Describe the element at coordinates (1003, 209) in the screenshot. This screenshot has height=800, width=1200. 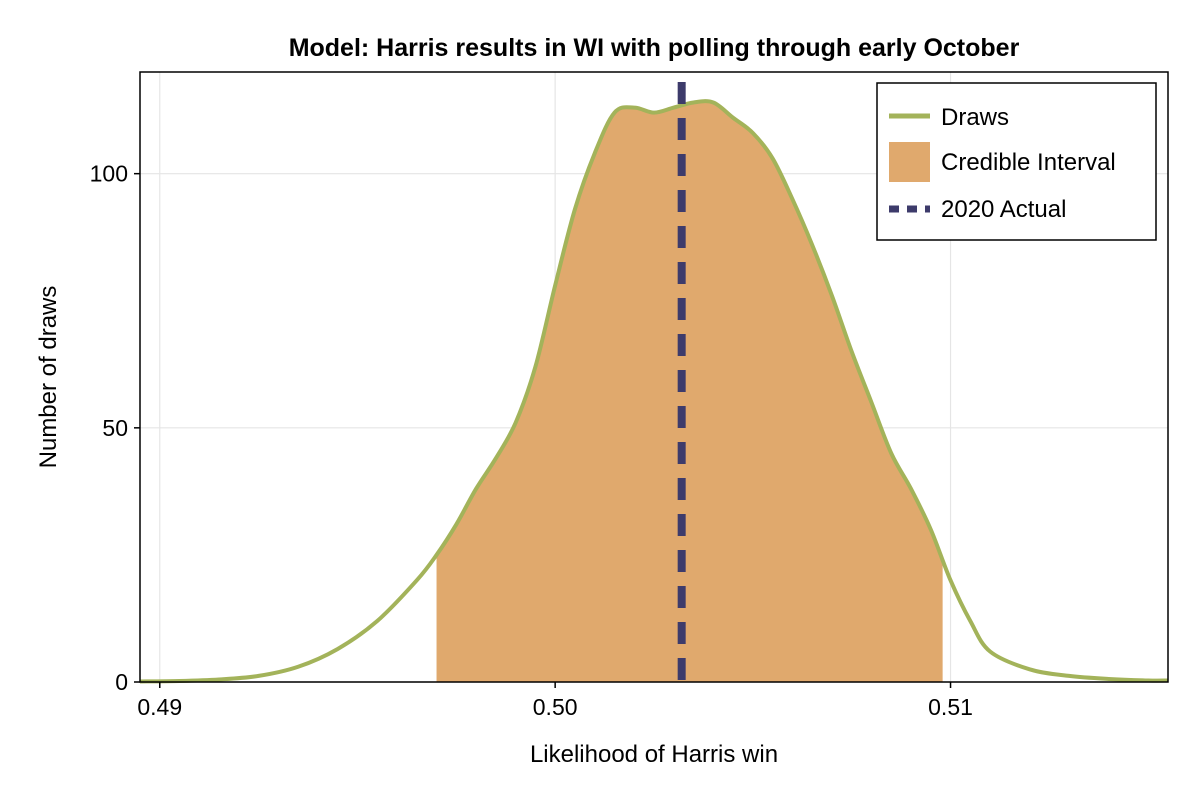
I see `legend-2020-actual-label: 2020 Actual` at that location.